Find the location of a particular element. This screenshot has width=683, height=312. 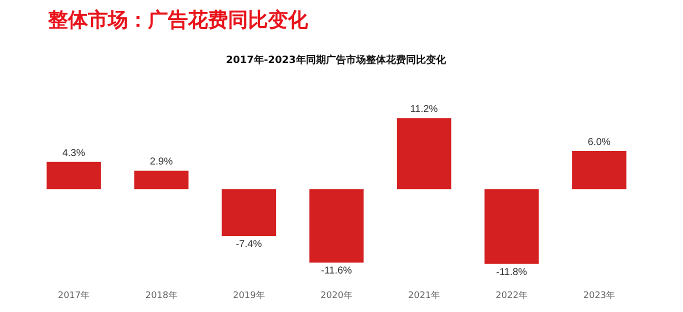

chart-title: 整体市场：广告花费同比变化 is located at coordinates (177, 19).